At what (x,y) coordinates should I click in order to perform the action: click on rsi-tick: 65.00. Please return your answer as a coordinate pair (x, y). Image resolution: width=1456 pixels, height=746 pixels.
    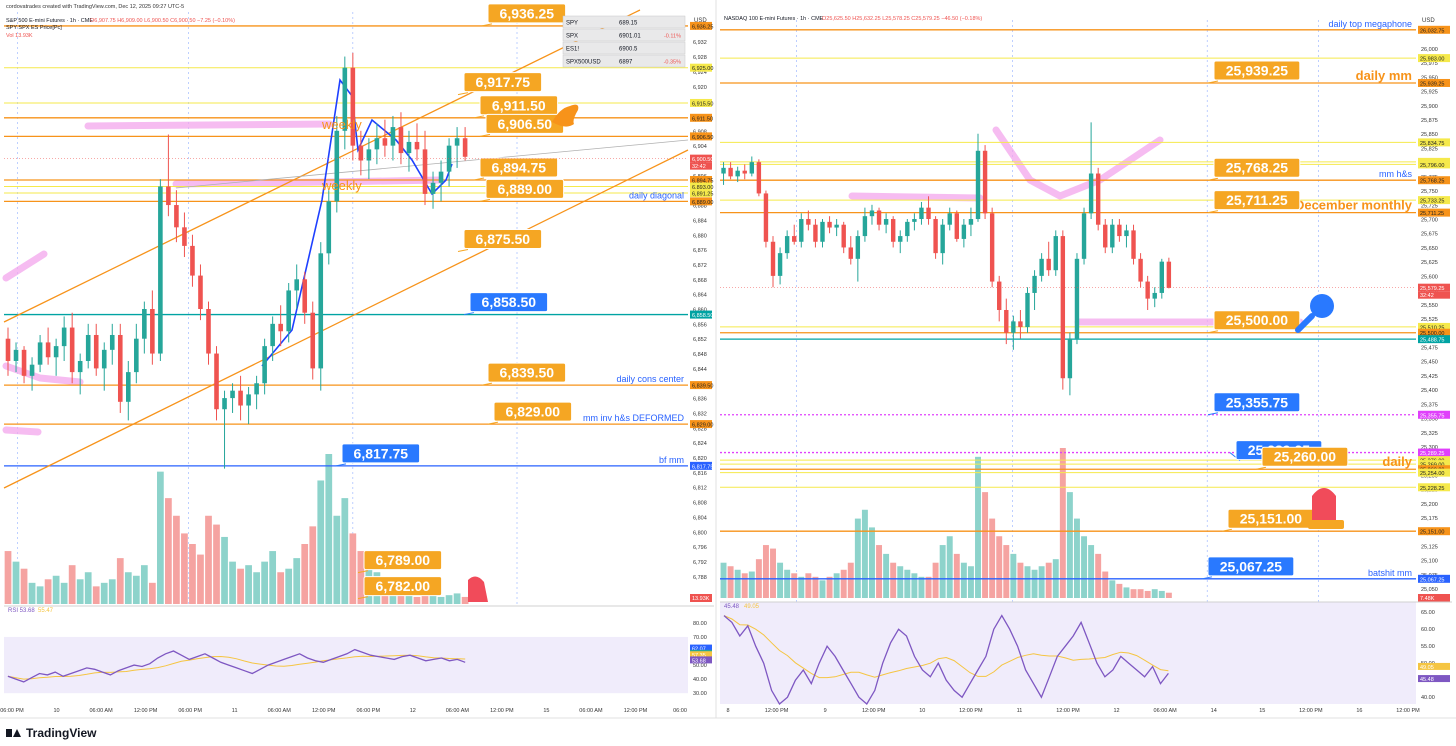
    Looking at the image, I should click on (1428, 613).